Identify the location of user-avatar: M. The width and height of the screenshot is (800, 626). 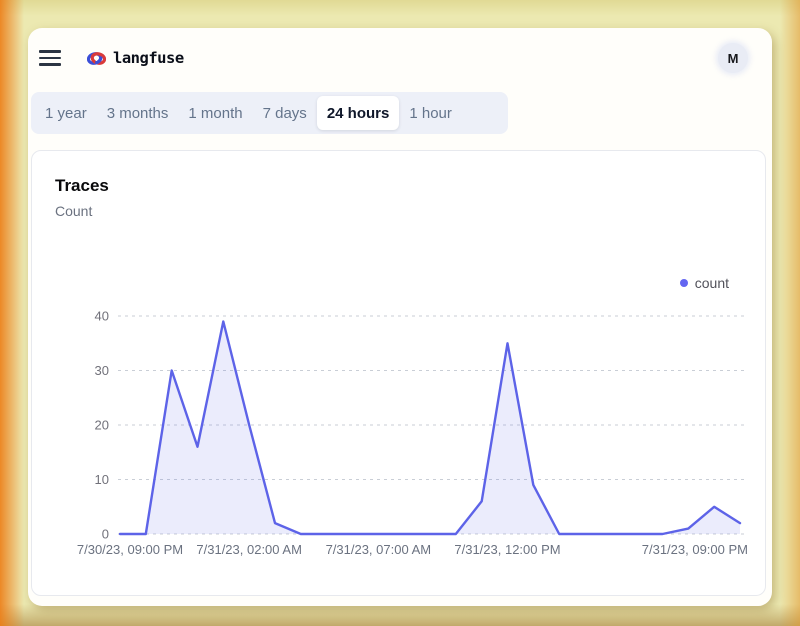
(733, 58).